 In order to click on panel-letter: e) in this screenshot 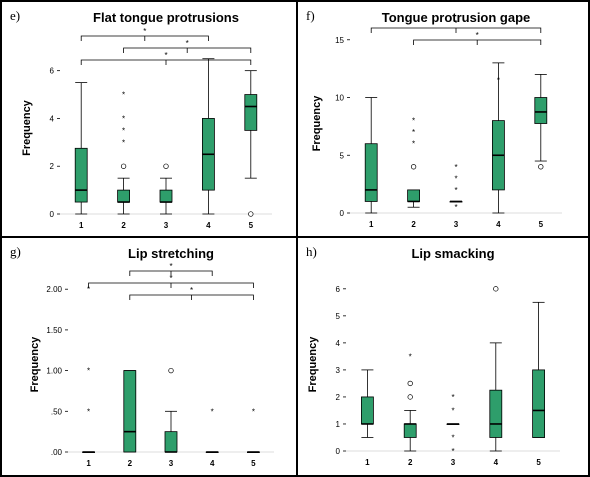, I will do `click(15, 15)`.